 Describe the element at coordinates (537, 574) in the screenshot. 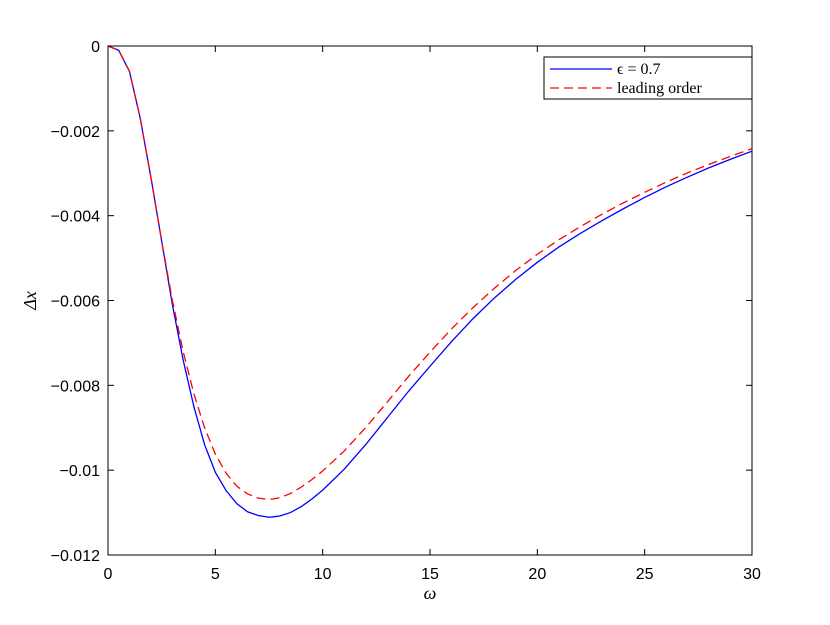

I see `x-tick-label: 20` at that location.